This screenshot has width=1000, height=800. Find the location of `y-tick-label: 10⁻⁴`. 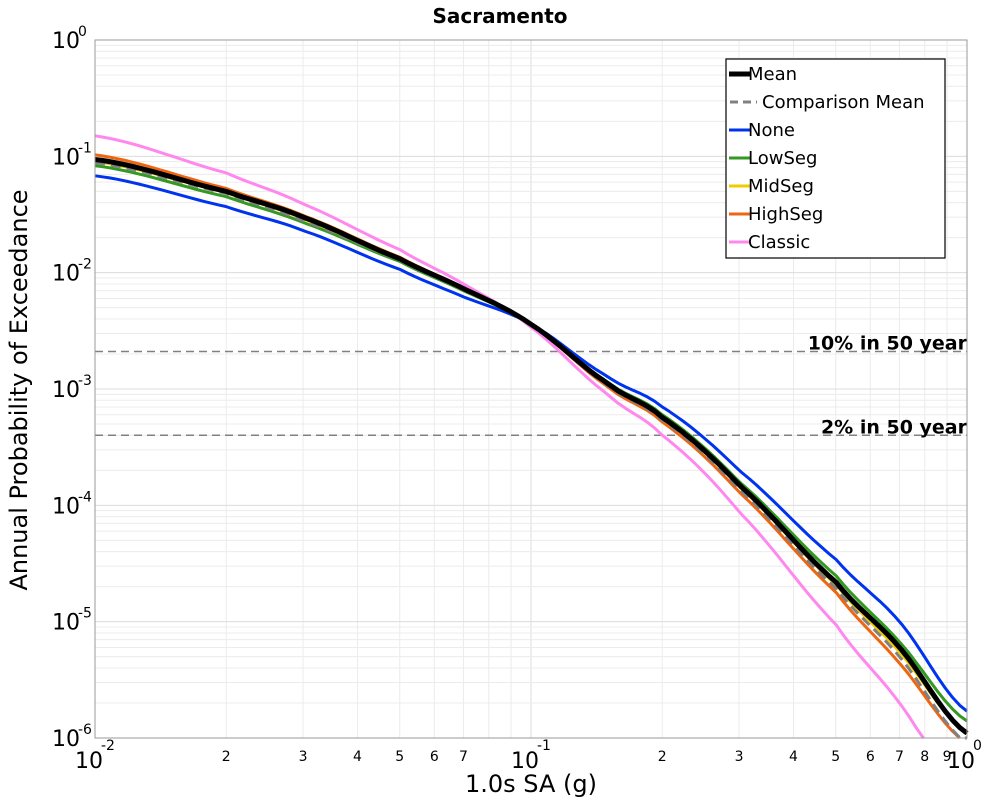

y-tick-label: 10⁻⁴ is located at coordinates (72, 504).